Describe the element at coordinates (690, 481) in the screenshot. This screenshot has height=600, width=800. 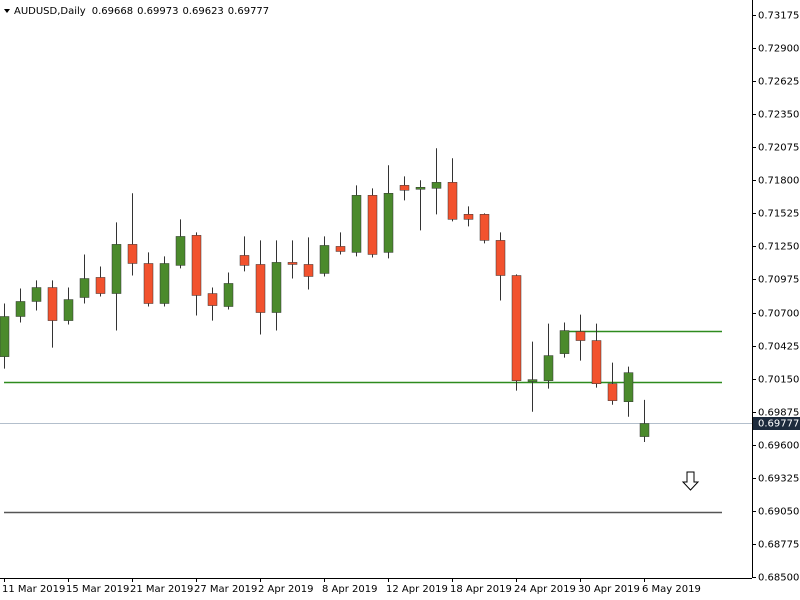
I see `sell-arrow` at that location.